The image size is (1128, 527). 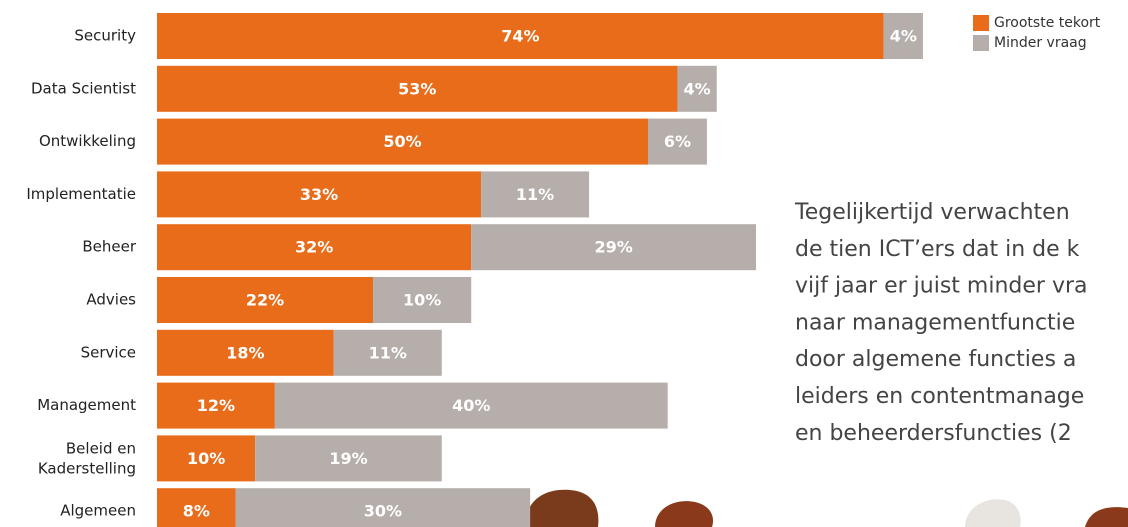 What do you see at coordinates (1047, 23) in the screenshot?
I see `legend-label: Grootste tekort` at bounding box center [1047, 23].